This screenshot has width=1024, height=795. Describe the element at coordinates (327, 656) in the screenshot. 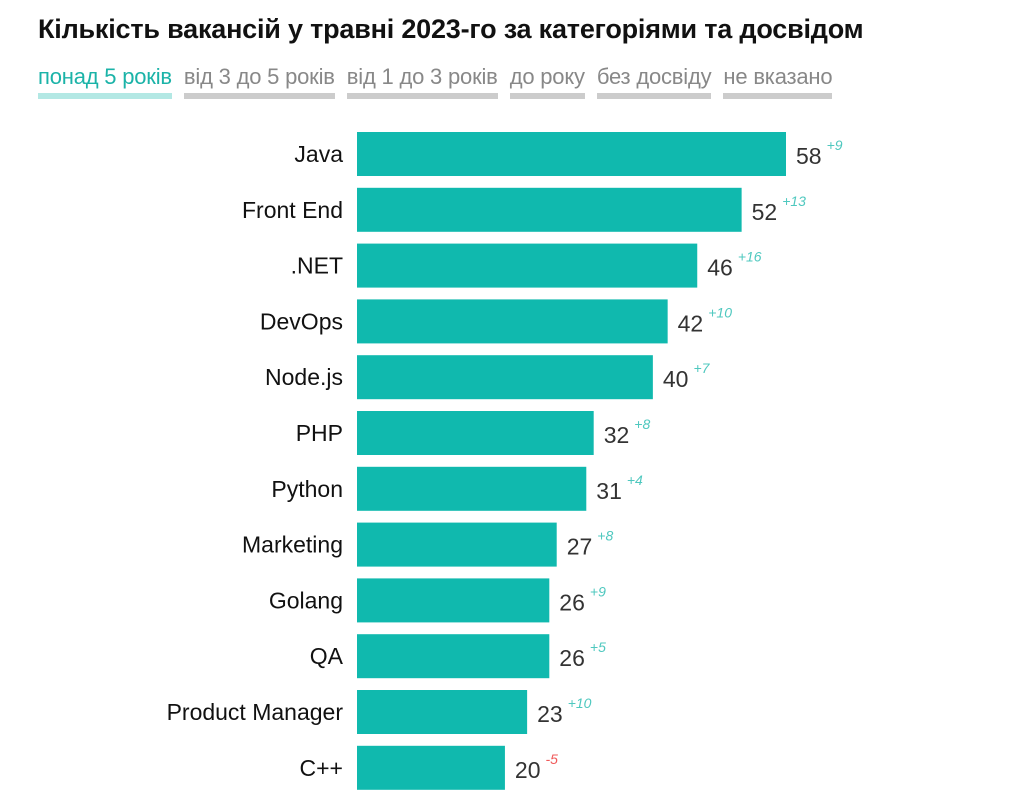

I see `category-label: QA` at that location.